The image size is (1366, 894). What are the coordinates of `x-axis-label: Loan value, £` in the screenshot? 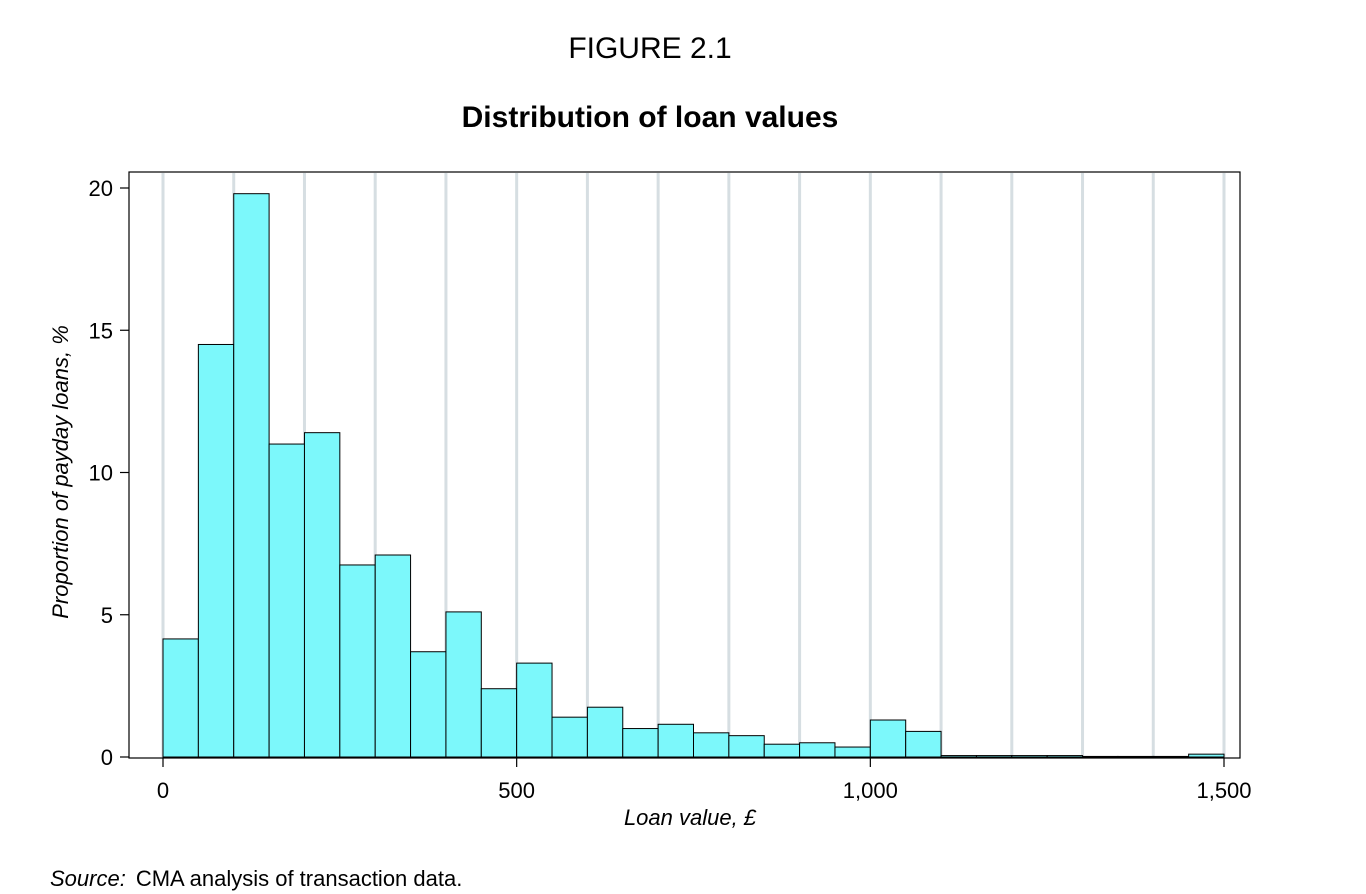 It's located at (690, 817).